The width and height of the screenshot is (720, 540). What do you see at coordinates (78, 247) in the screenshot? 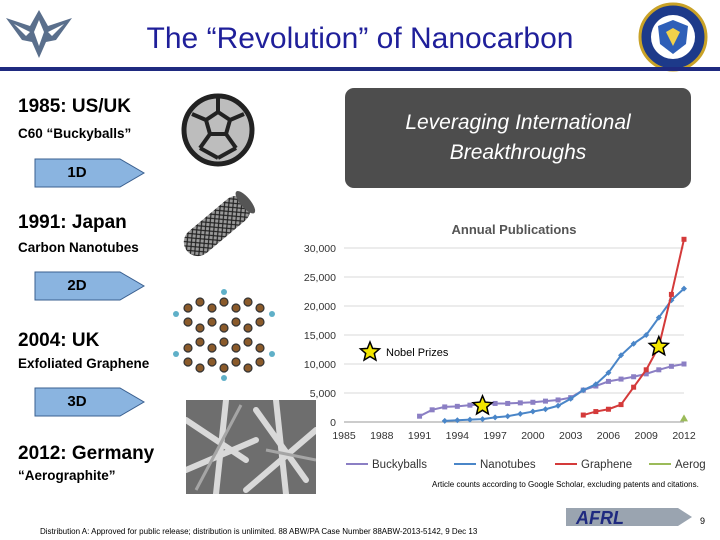
I see `timeline-1991-sub: Carbon Nanotubes` at bounding box center [78, 247].